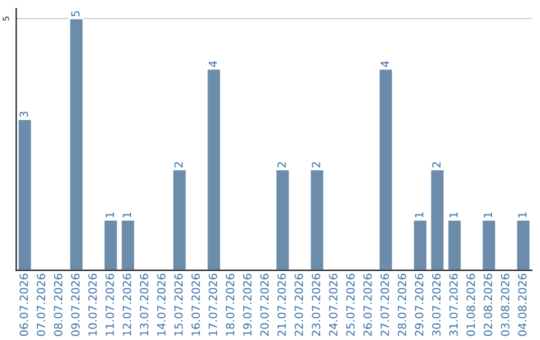  Describe the element at coordinates (350, 305) in the screenshot. I see `x-tick-label: 25.07.2026` at that location.